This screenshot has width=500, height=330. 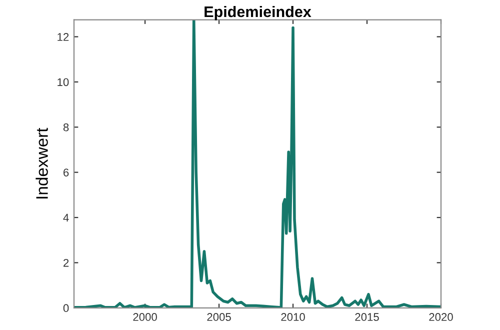 What do you see at coordinates (367, 317) in the screenshot?
I see `x-tick-label: 2015` at bounding box center [367, 317].